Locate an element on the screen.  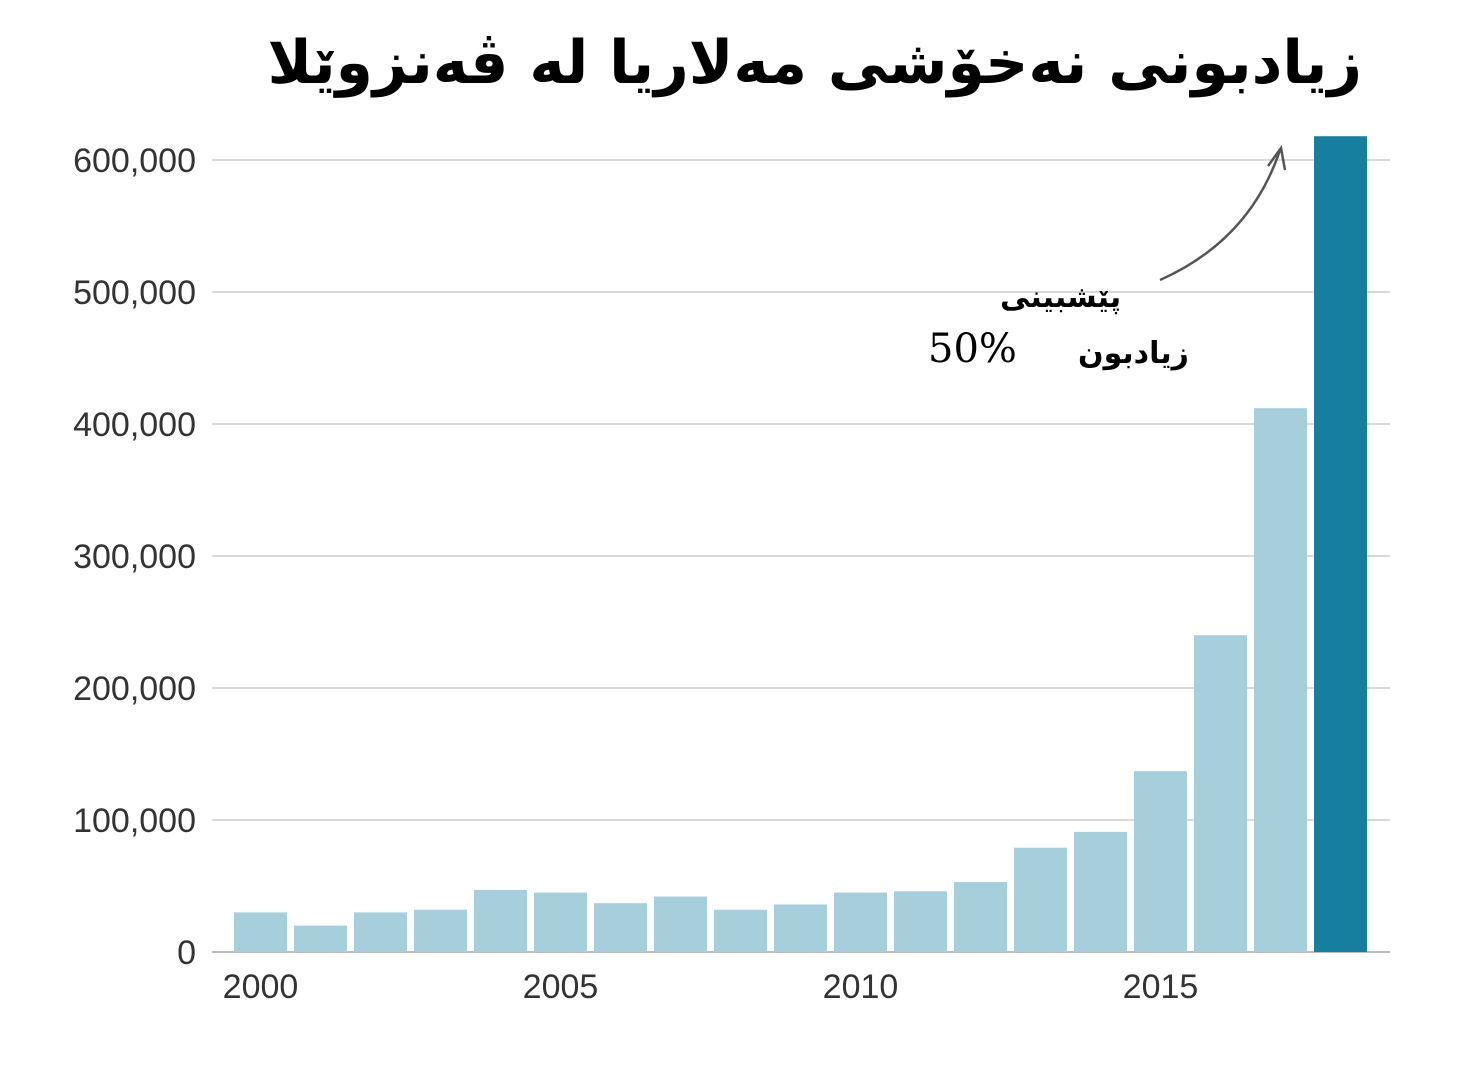
y-tick-label: 300,000 is located at coordinates (134, 557).